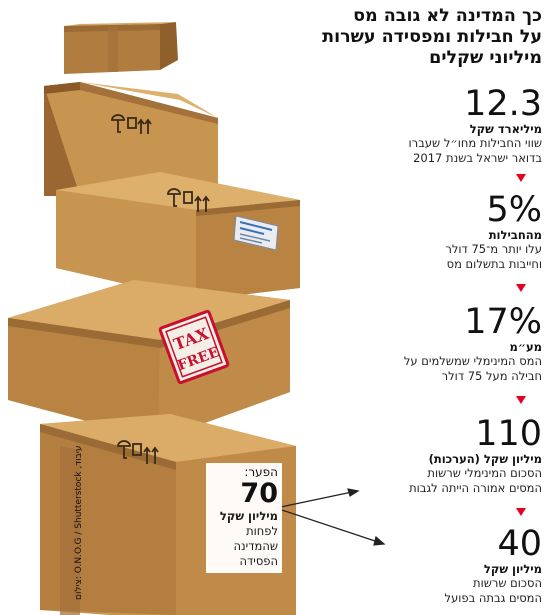 The width and height of the screenshot is (550, 615). I want to click on shipping-label, so click(256, 233).